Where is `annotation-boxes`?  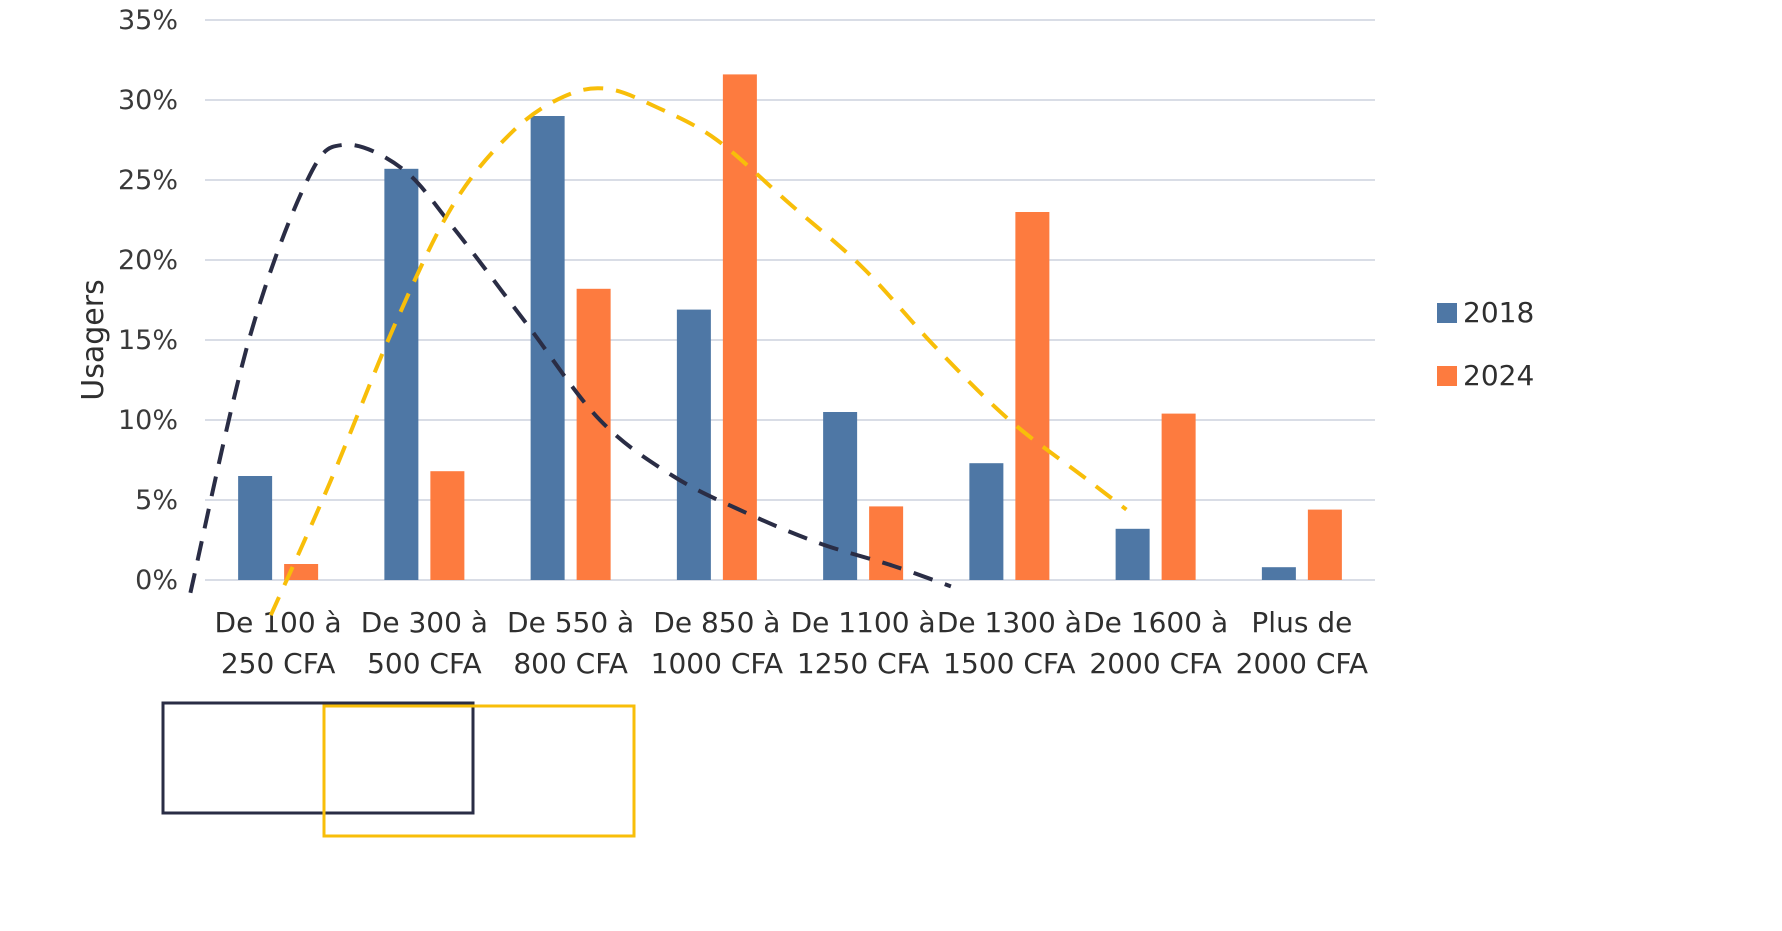
annotation-boxes is located at coordinates (398, 769).